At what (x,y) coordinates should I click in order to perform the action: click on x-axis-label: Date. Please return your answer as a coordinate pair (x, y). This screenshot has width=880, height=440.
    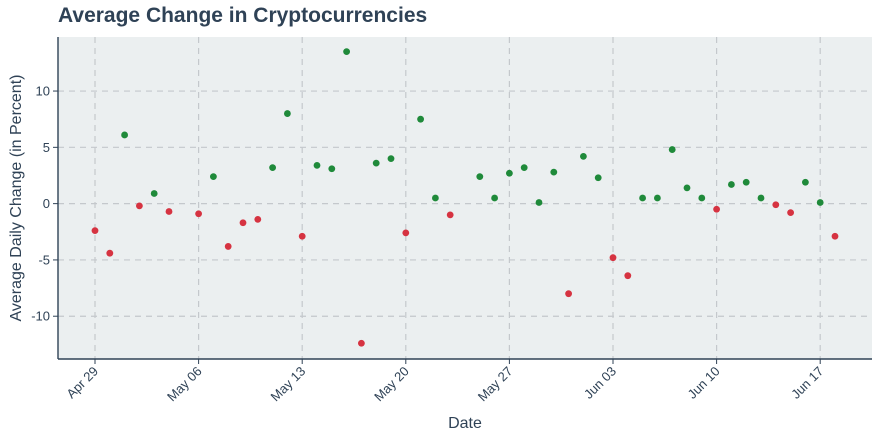
    Looking at the image, I should click on (465, 423).